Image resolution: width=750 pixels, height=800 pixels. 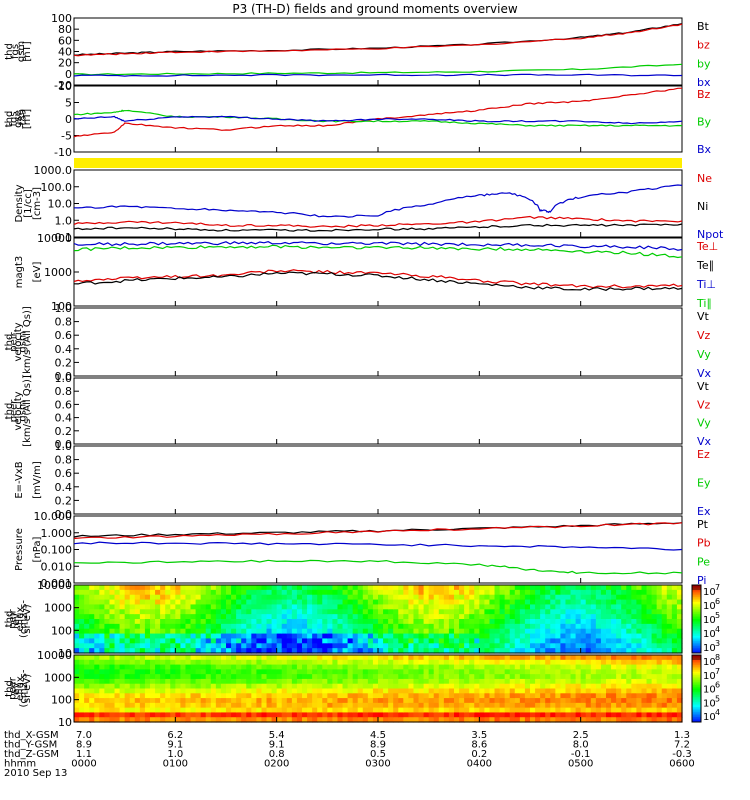 I want to click on y-axis-label: gsm, so click(x=23, y=410).